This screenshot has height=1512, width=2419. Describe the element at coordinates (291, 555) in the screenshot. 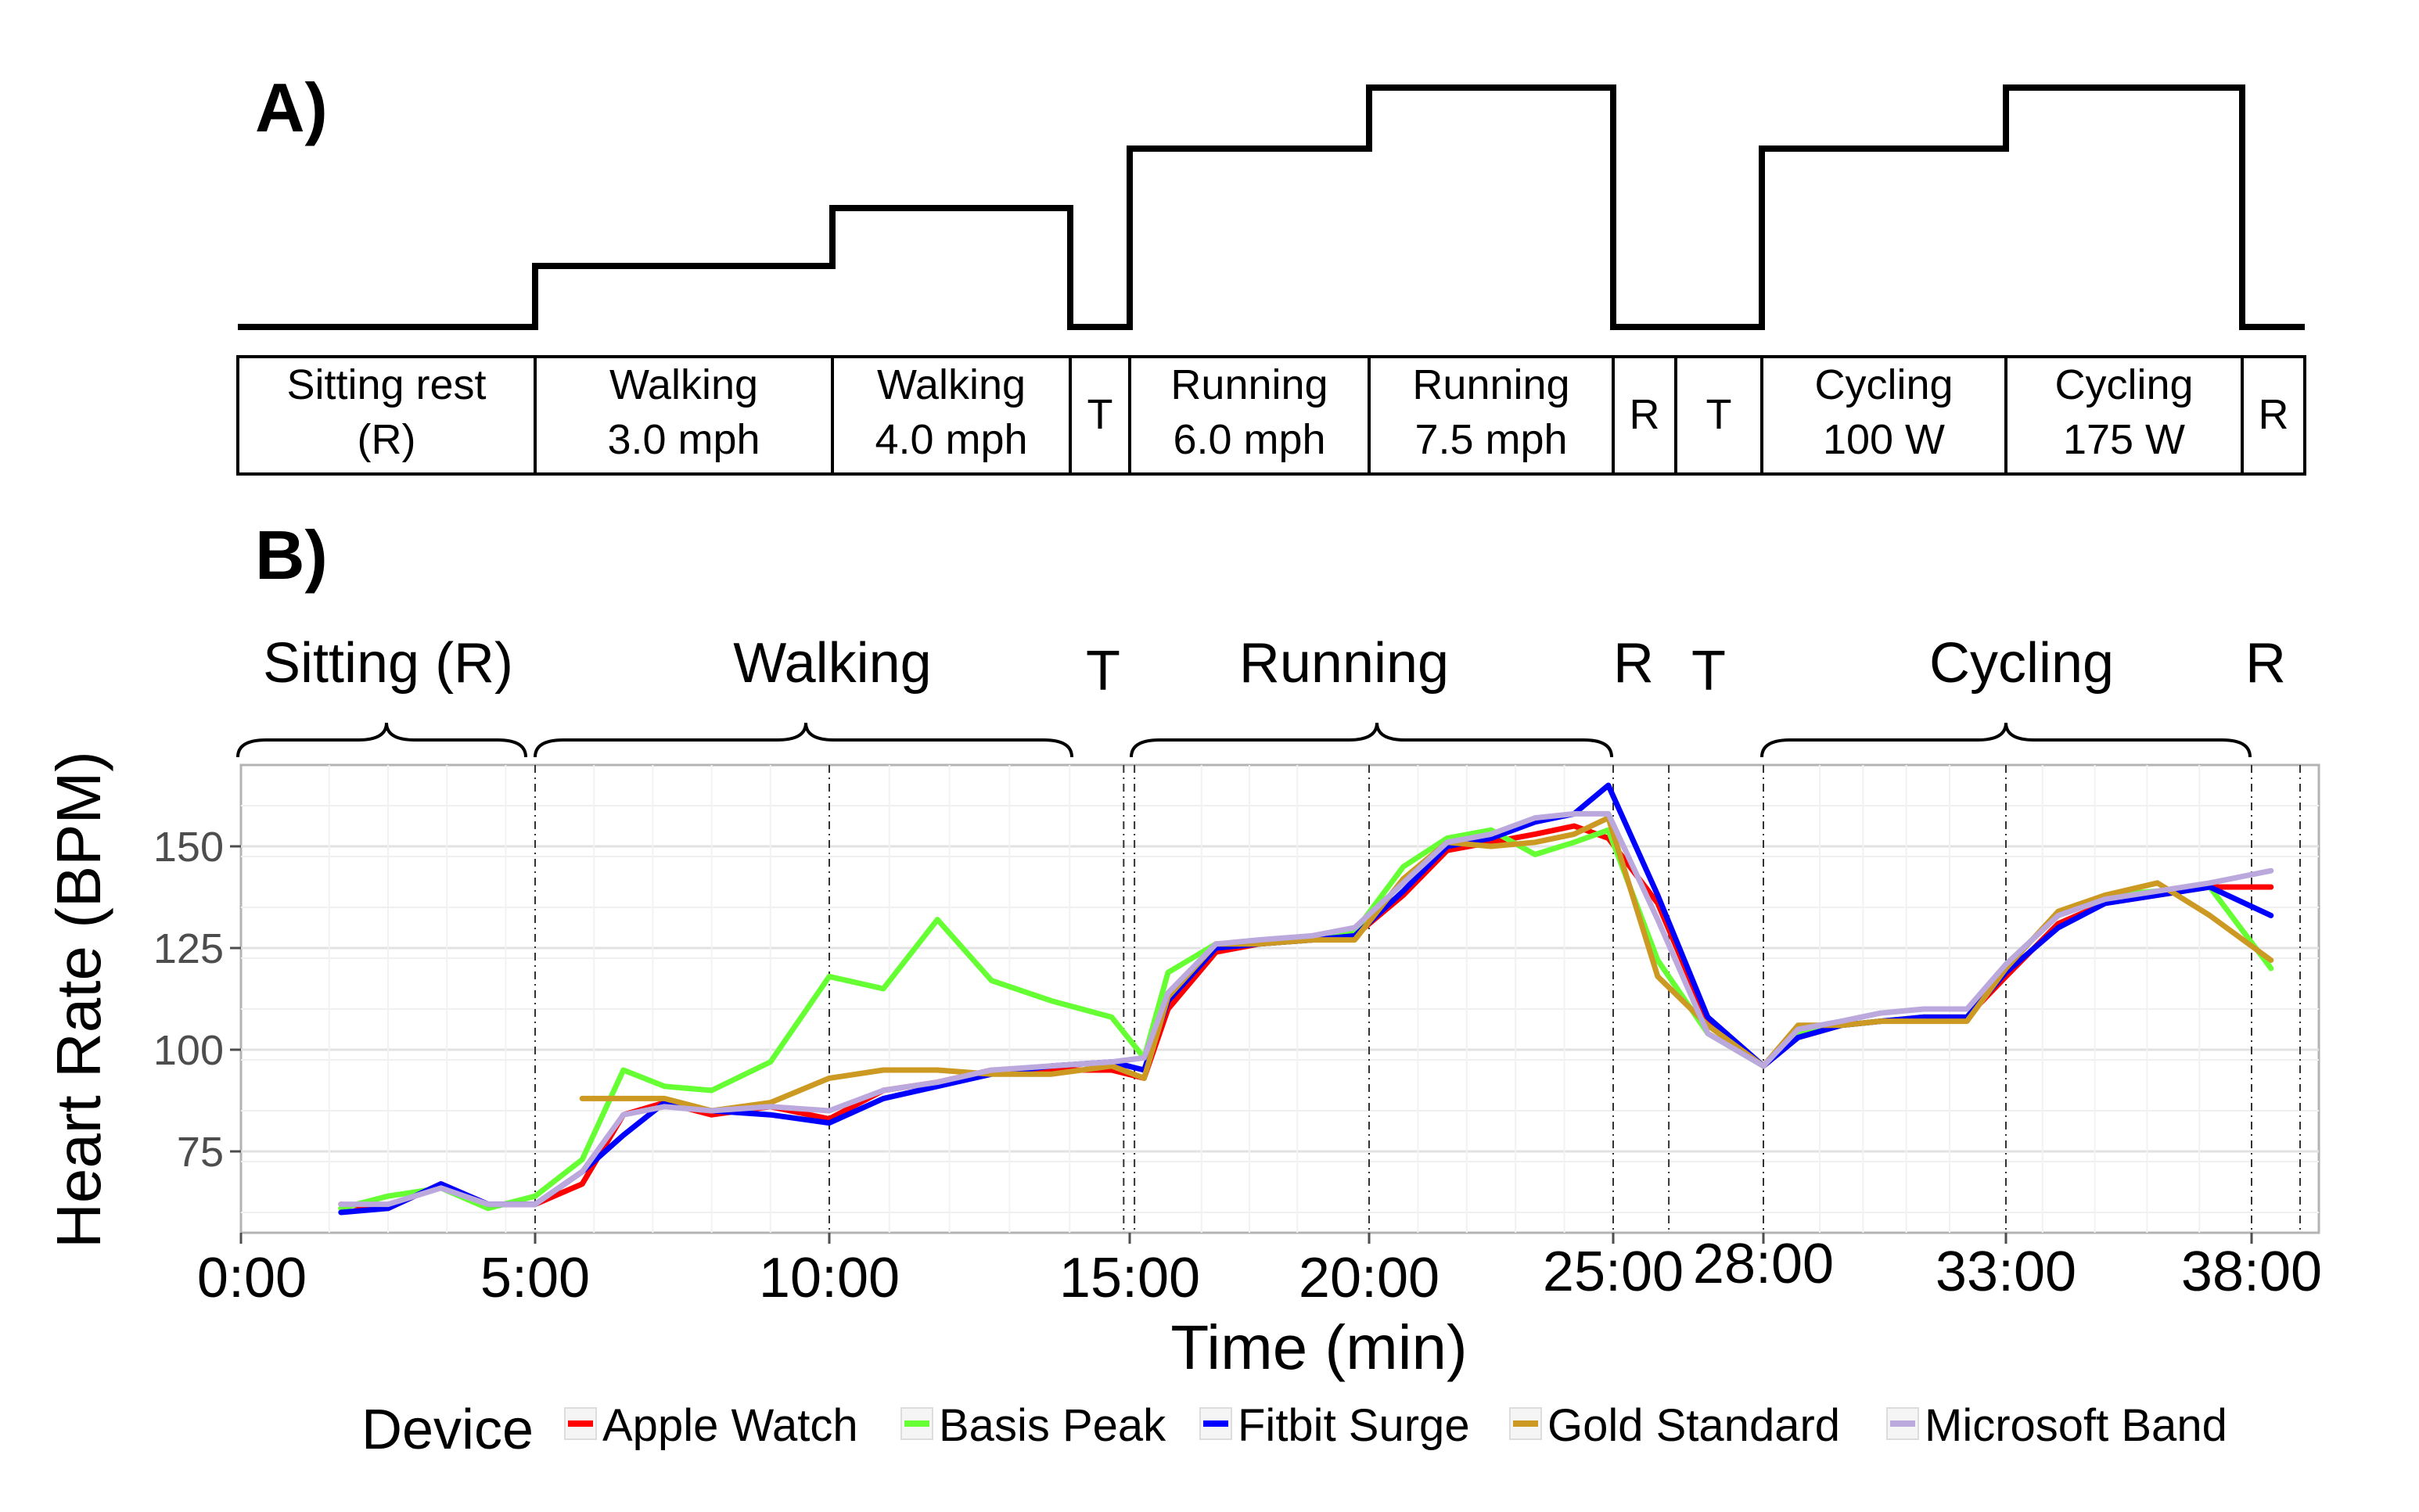

I see `panel-b-label: B)` at that location.